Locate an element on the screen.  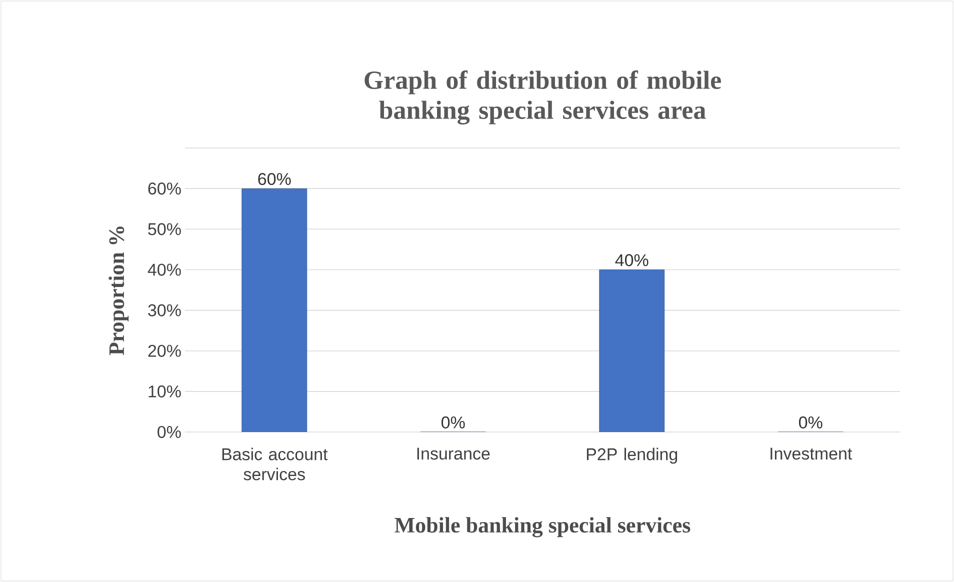
x-tick-label: Basic account services is located at coordinates (275, 464).